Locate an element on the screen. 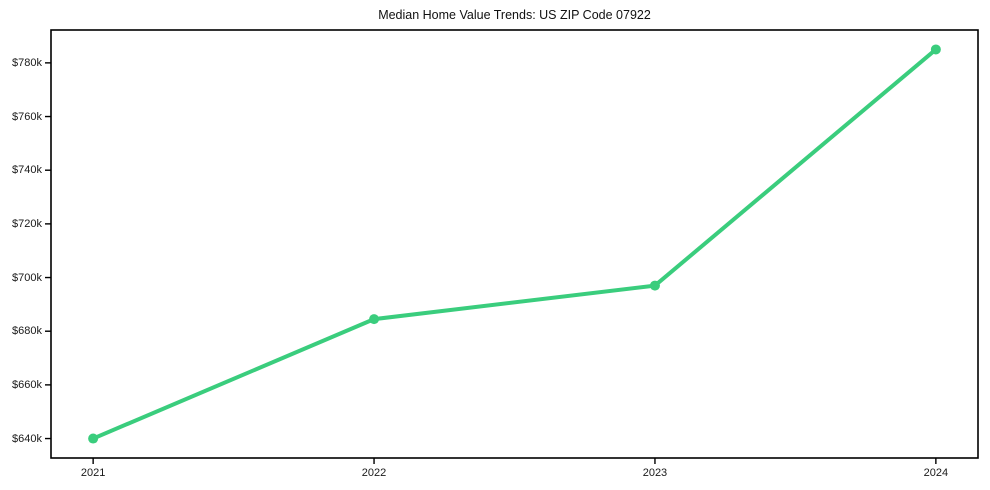 This screenshot has height=490, width=990. y-tick-label: $780k is located at coordinates (27, 62).